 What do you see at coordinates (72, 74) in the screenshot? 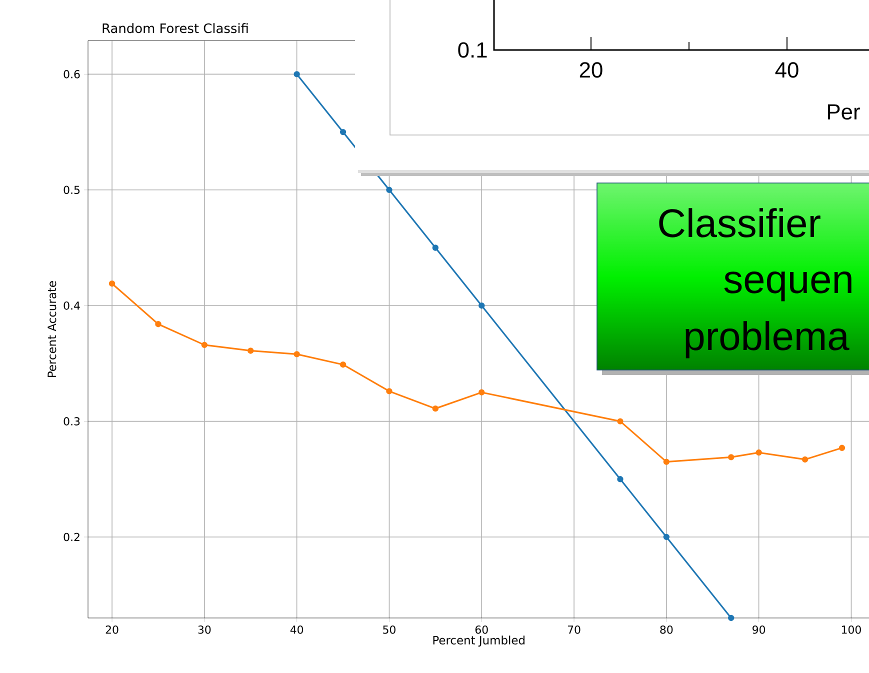
I see `y-tick-label: 0.6` at bounding box center [72, 74].